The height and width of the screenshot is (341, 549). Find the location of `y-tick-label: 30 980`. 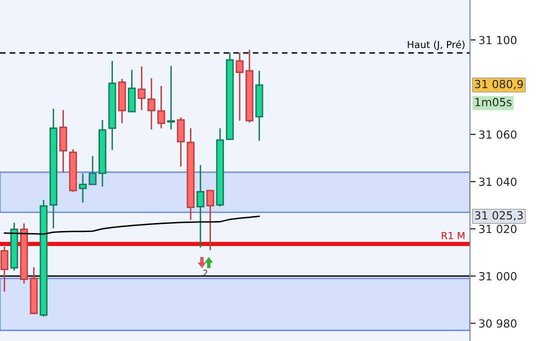

y-tick-label: 30 980 is located at coordinates (497, 323).